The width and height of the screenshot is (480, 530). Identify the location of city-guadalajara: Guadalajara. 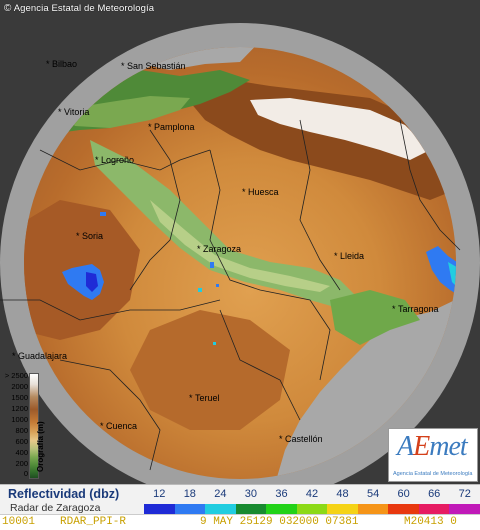
(42, 356).